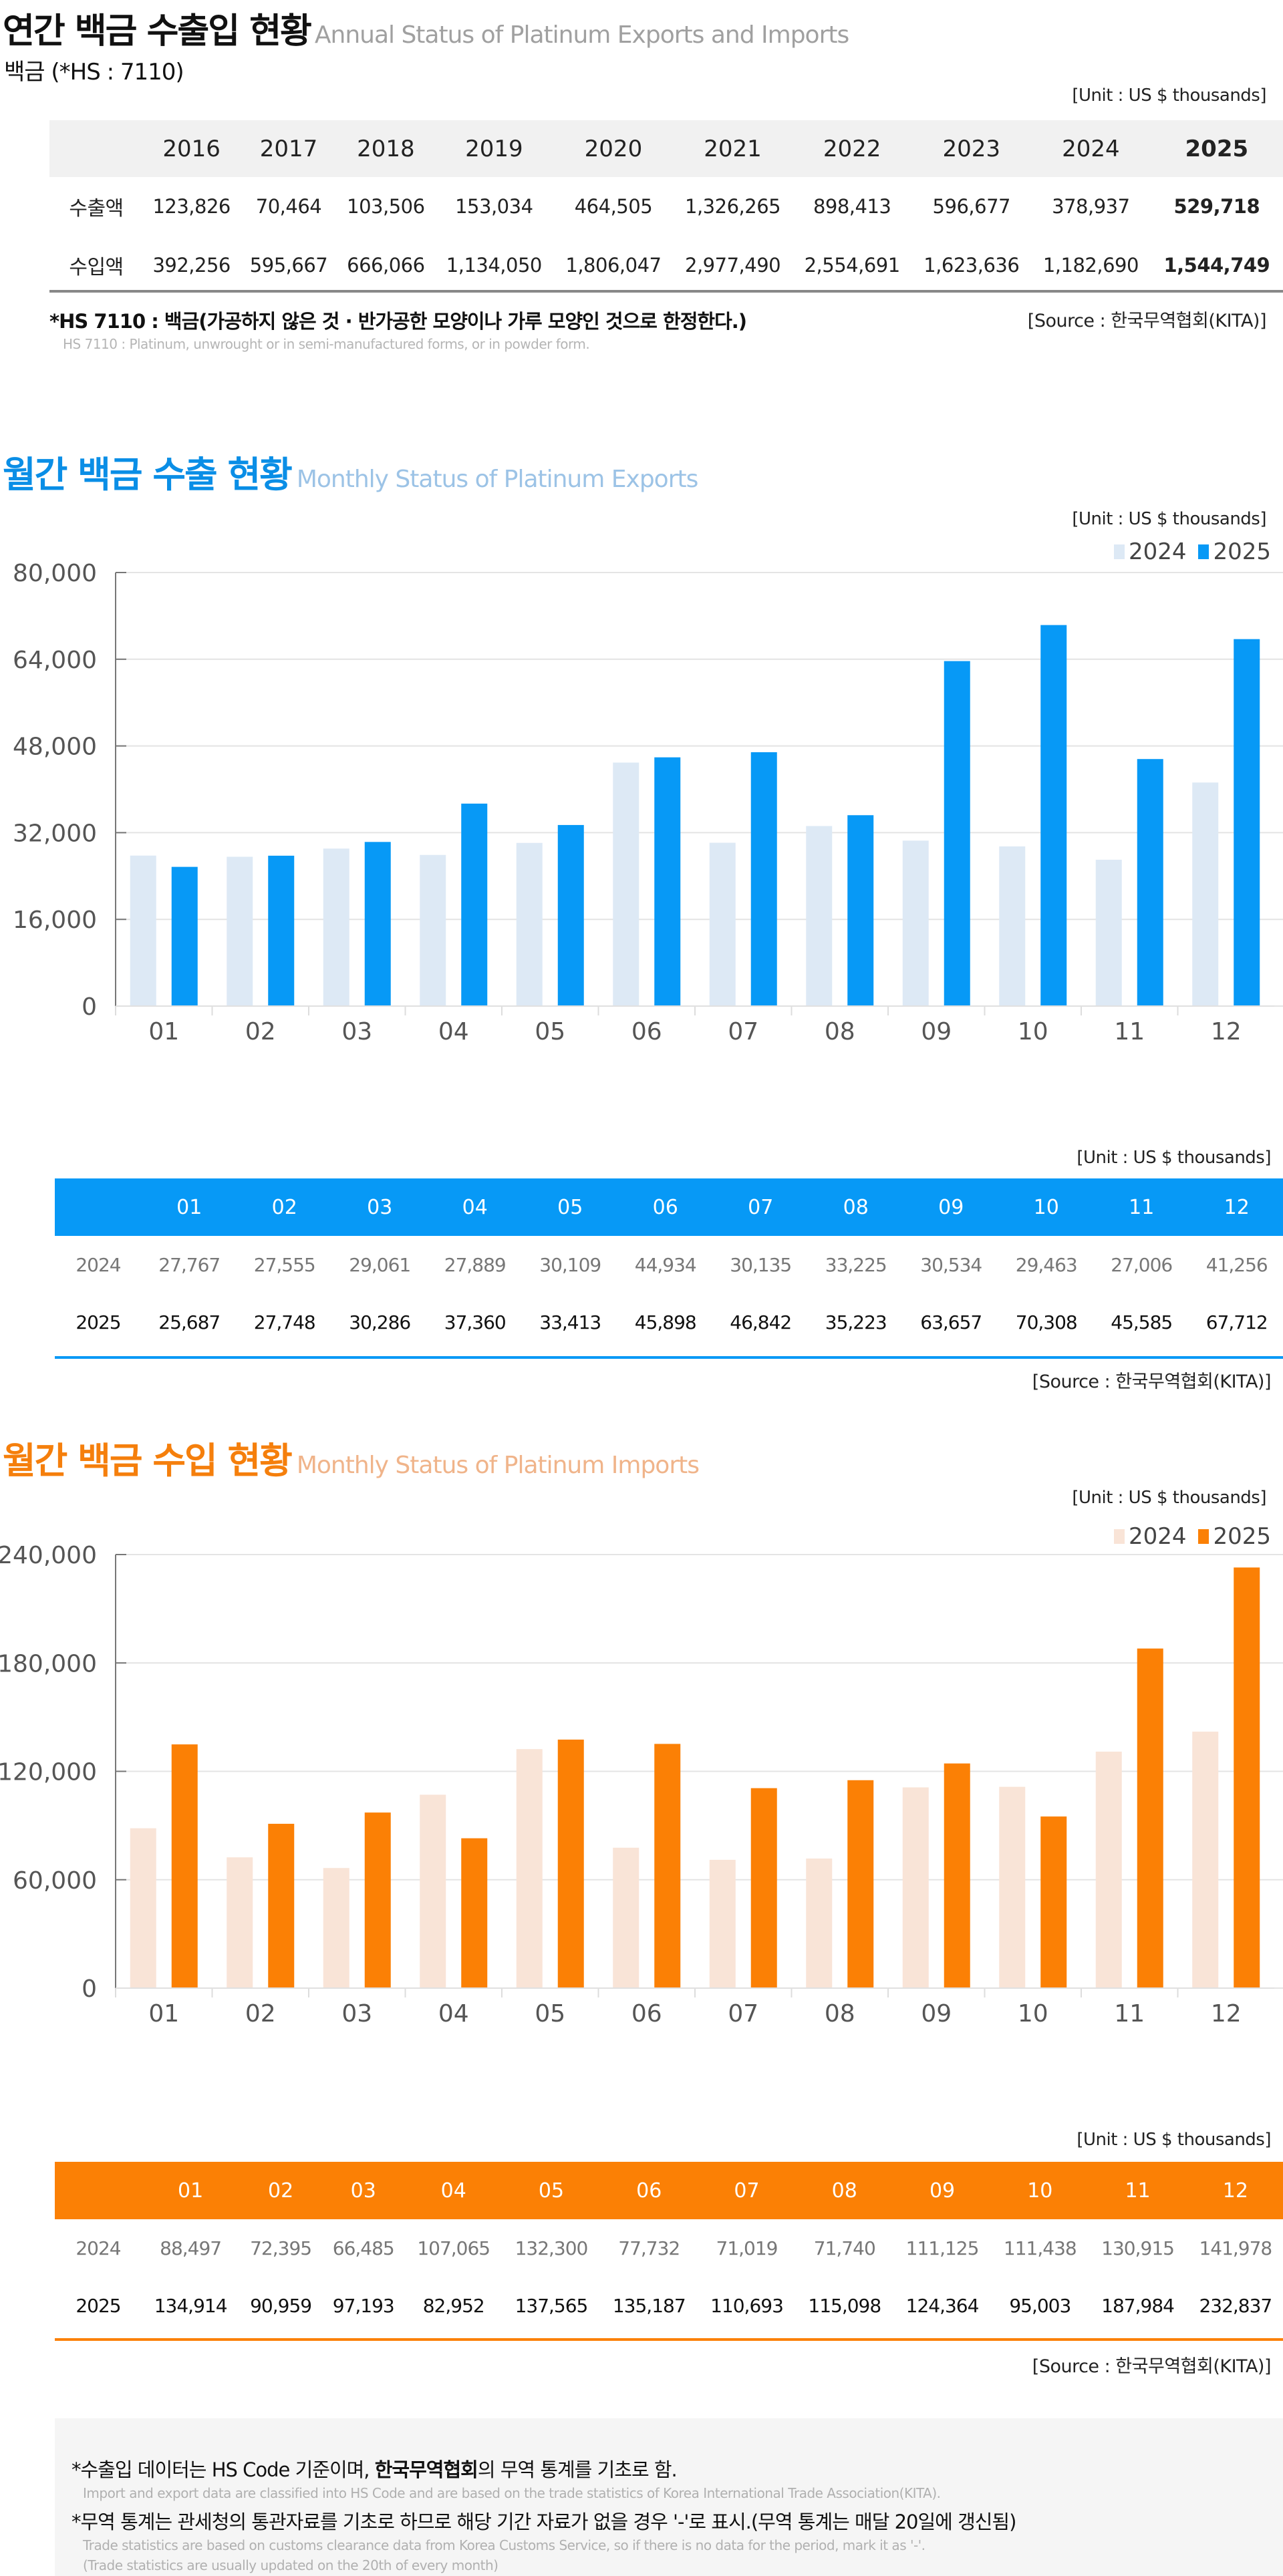 The height and width of the screenshot is (2576, 1283). Describe the element at coordinates (551, 2191) in the screenshot. I see `month-header: 05` at that location.